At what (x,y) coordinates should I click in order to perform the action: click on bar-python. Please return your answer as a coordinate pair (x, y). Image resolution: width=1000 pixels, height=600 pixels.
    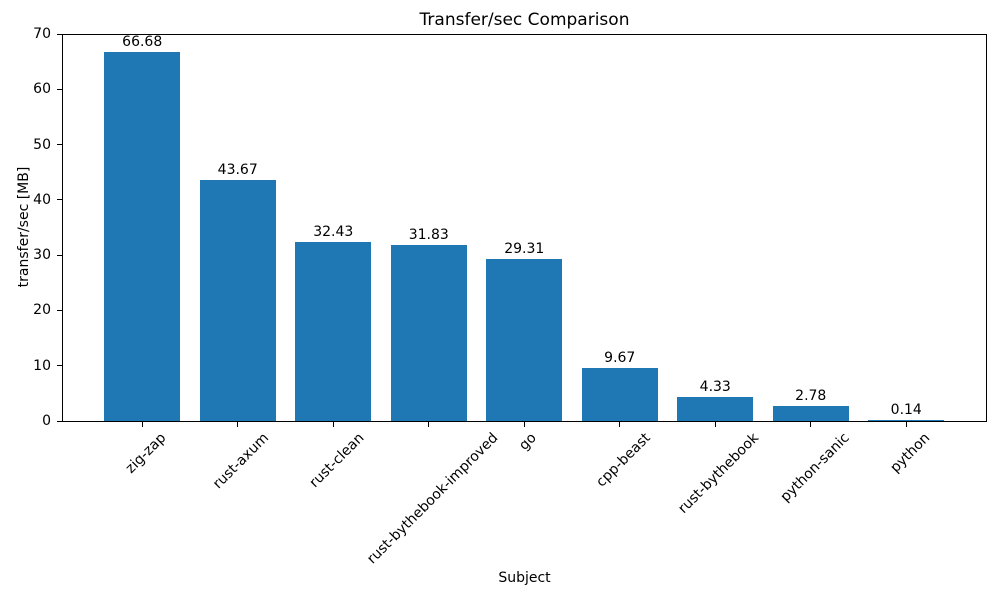
    Looking at the image, I should click on (906, 420).